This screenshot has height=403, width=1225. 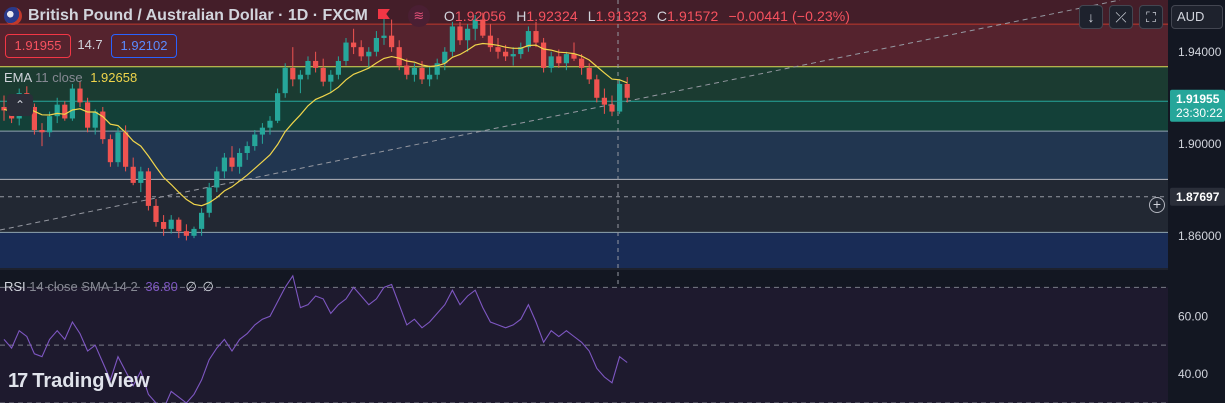 What do you see at coordinates (1198, 99) in the screenshot?
I see `current-price-label: 1.91955` at bounding box center [1198, 99].